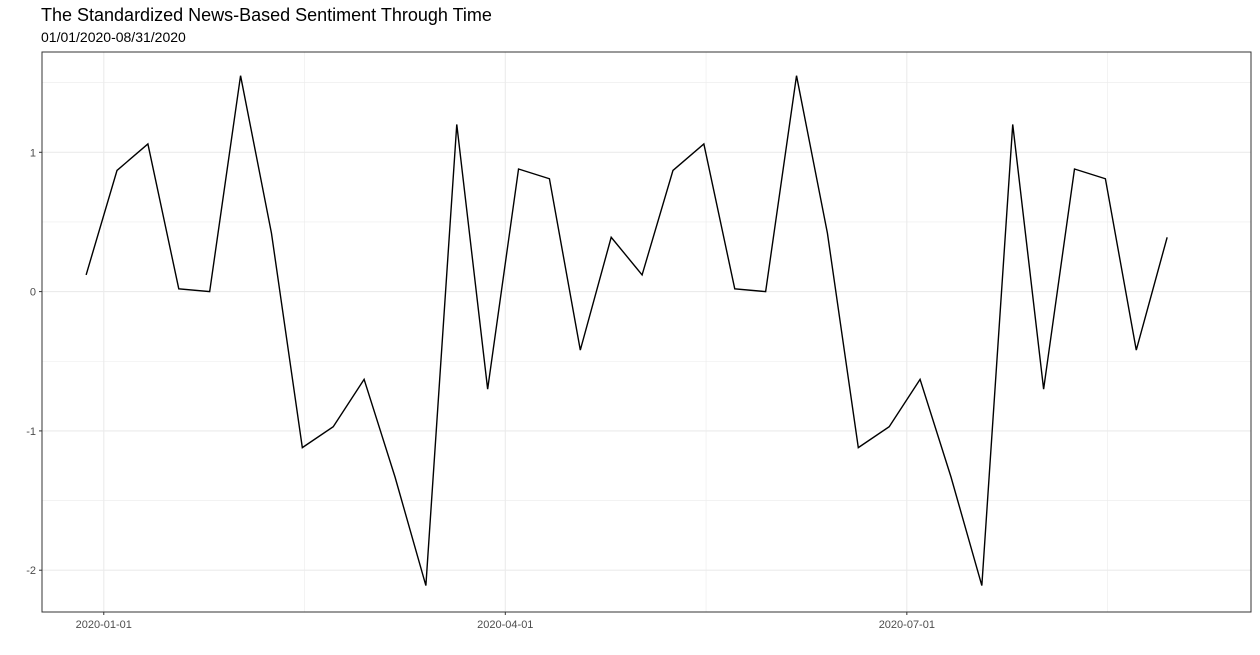  What do you see at coordinates (113, 37) in the screenshot?
I see `chart-subtitle: 01/01/2020-08/31/2020` at bounding box center [113, 37].